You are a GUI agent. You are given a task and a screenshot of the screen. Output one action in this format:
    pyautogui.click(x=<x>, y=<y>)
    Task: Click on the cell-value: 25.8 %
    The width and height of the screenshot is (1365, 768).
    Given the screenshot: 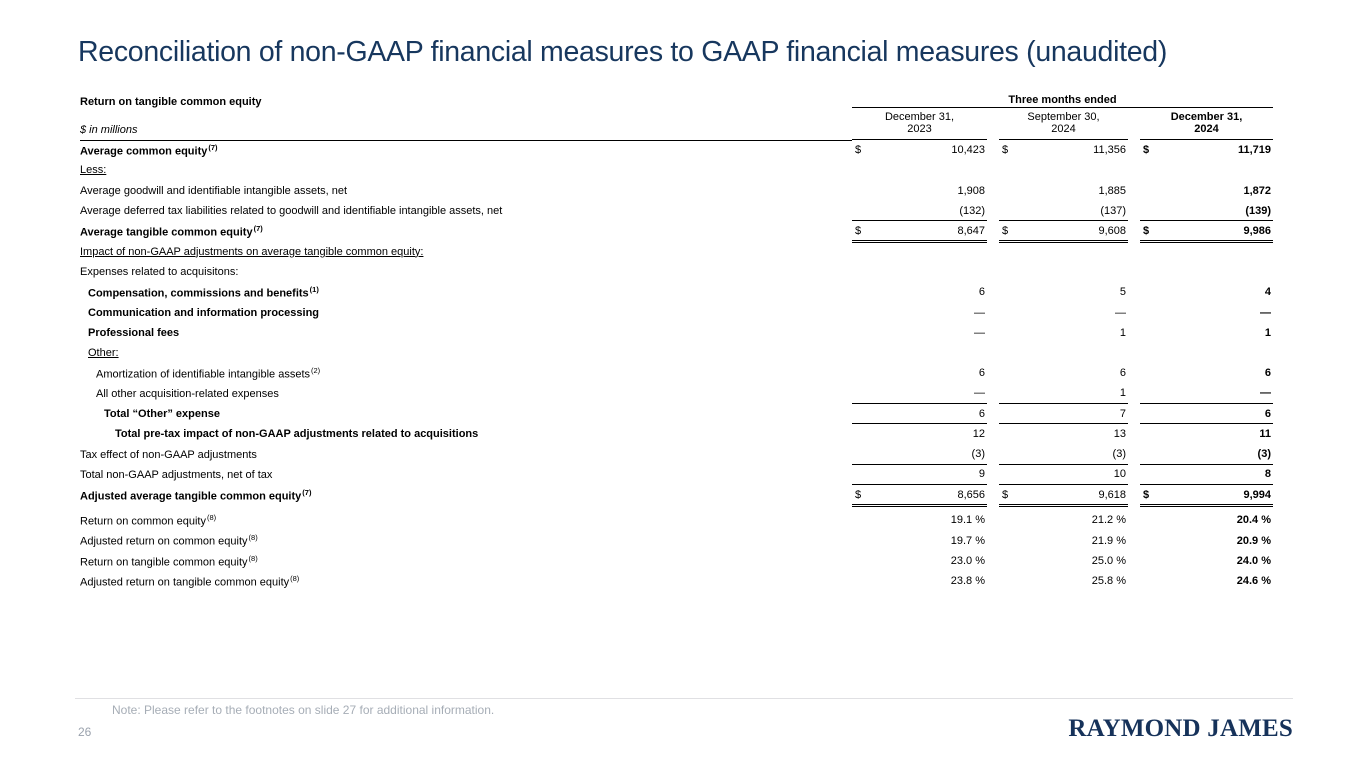 What is the action you would take?
    pyautogui.click(x=1108, y=581)
    